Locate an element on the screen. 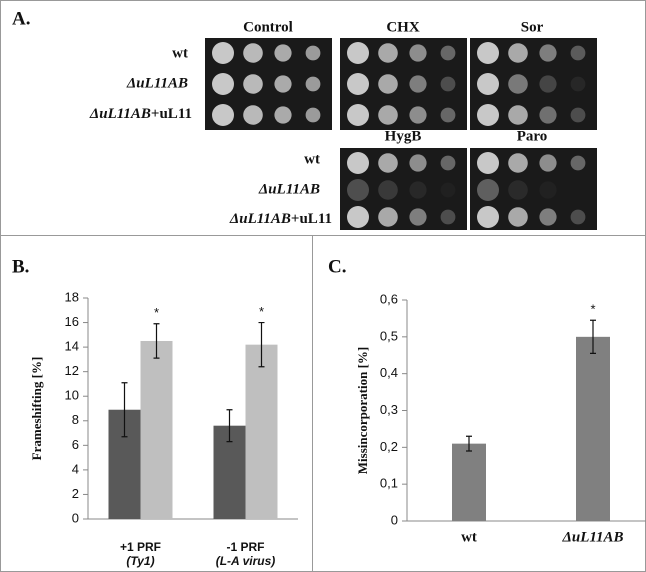  y-tick-label: 0,1 is located at coordinates (389, 483).